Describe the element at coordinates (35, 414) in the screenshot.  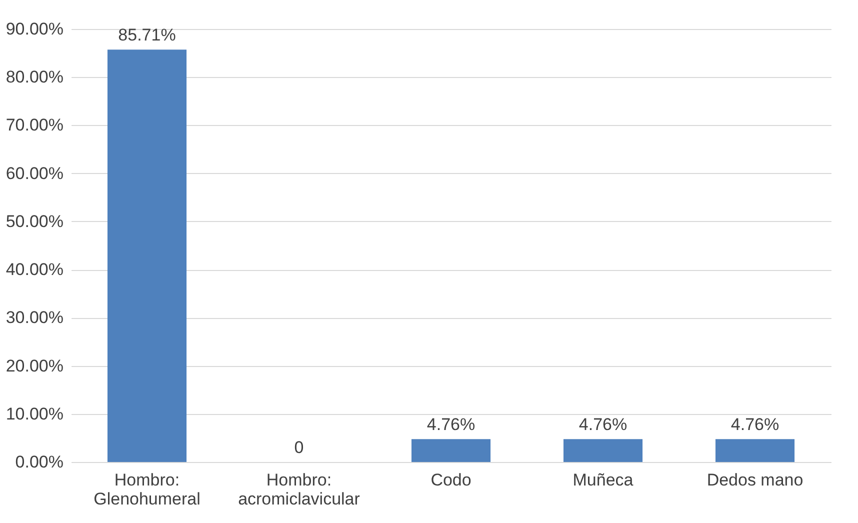
I see `y-tick-label: 10.00%` at that location.